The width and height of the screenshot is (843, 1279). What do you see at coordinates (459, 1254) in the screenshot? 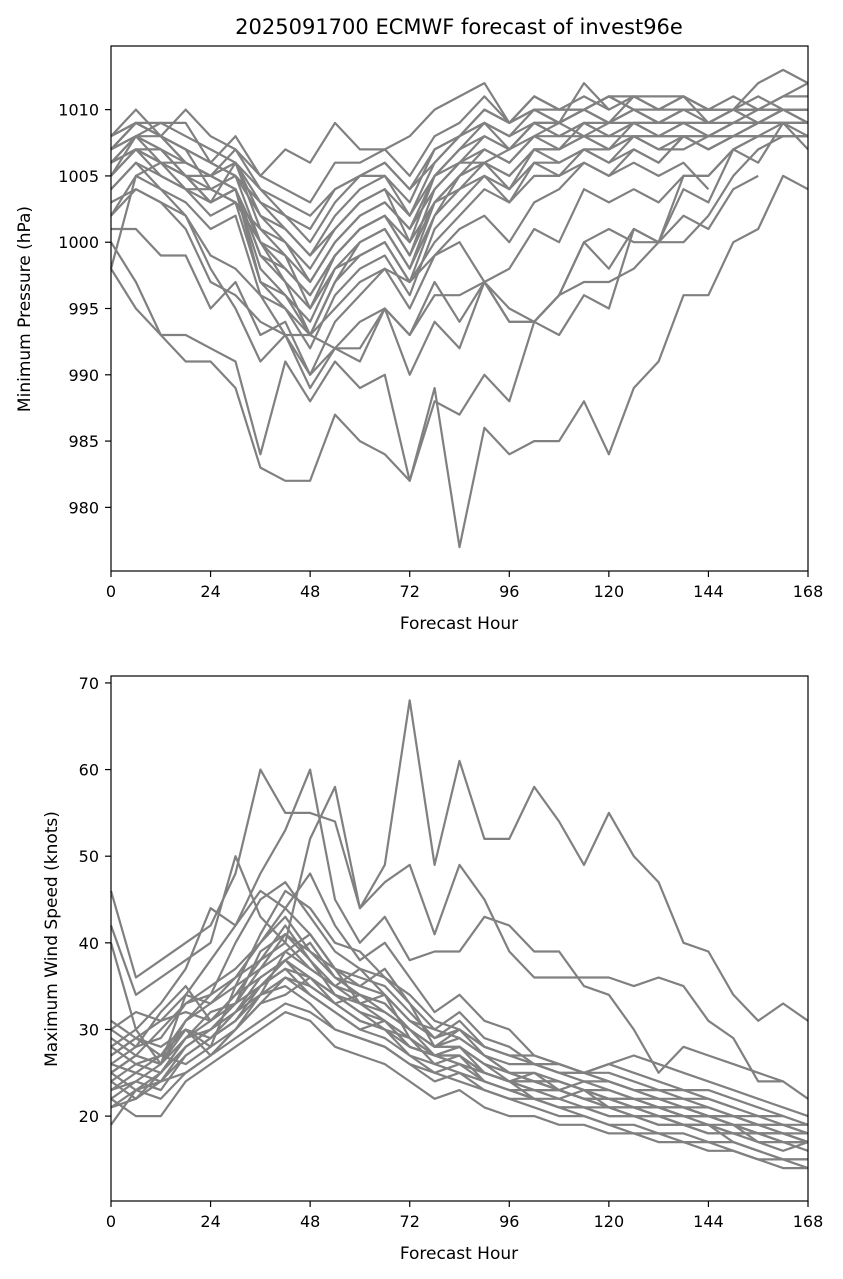
I see `wind-x-label: Forecast Hour` at bounding box center [459, 1254].